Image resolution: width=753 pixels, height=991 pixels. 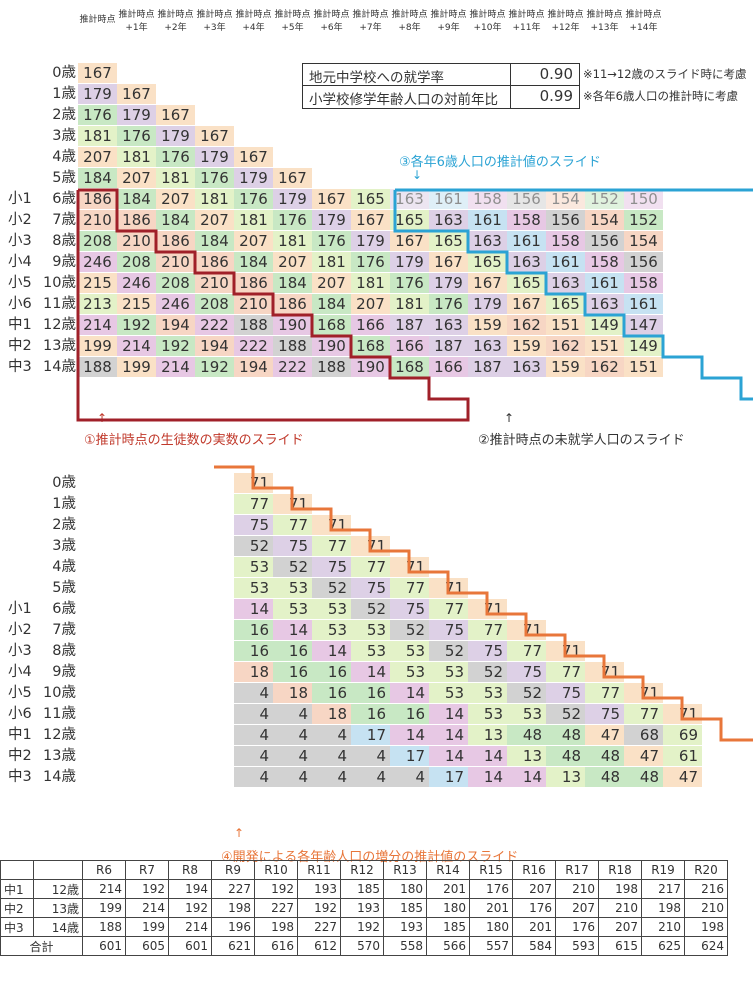 I want to click on summary-column-header: R8, so click(x=190, y=870).